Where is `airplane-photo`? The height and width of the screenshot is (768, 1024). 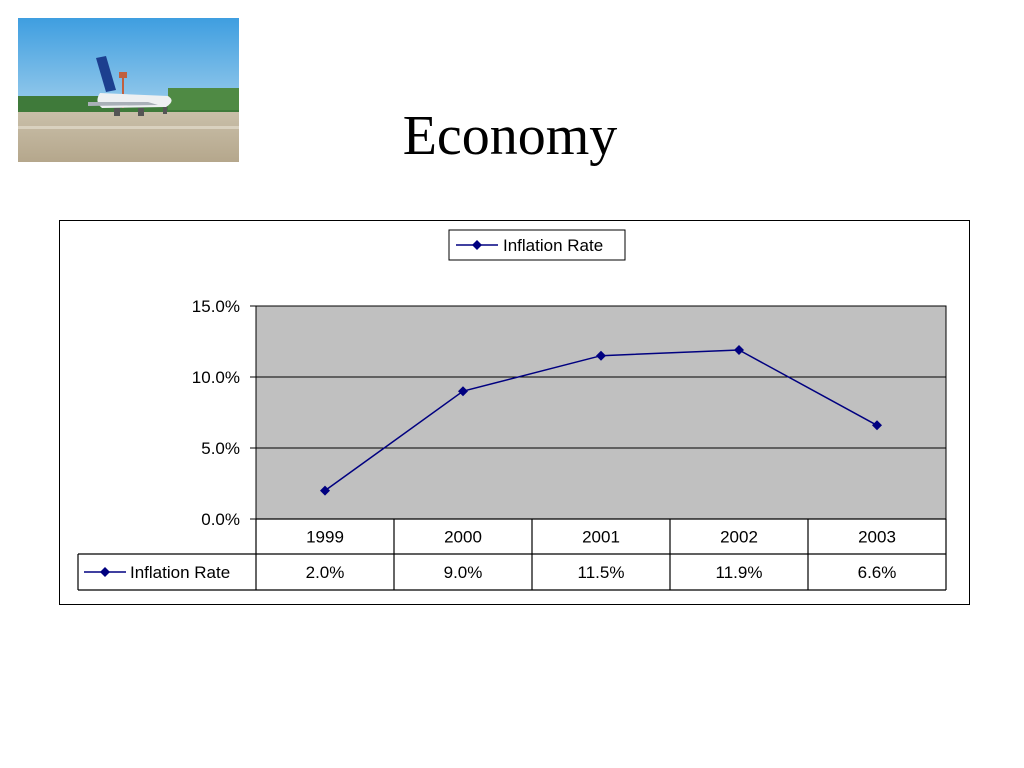
airplane-photo is located at coordinates (128, 90).